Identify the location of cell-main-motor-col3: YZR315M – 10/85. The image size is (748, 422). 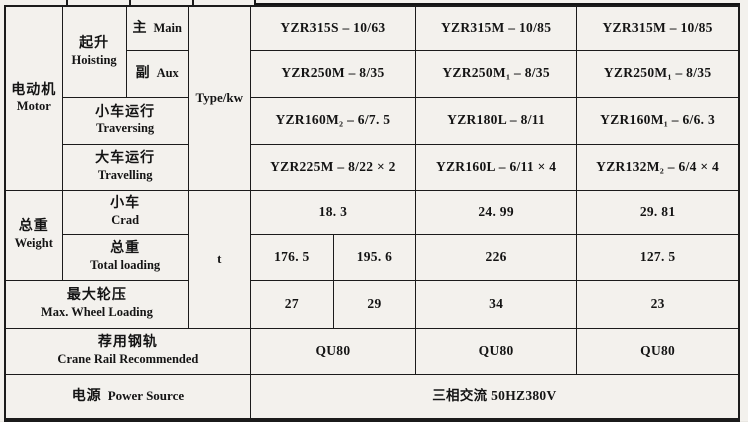
(658, 28).